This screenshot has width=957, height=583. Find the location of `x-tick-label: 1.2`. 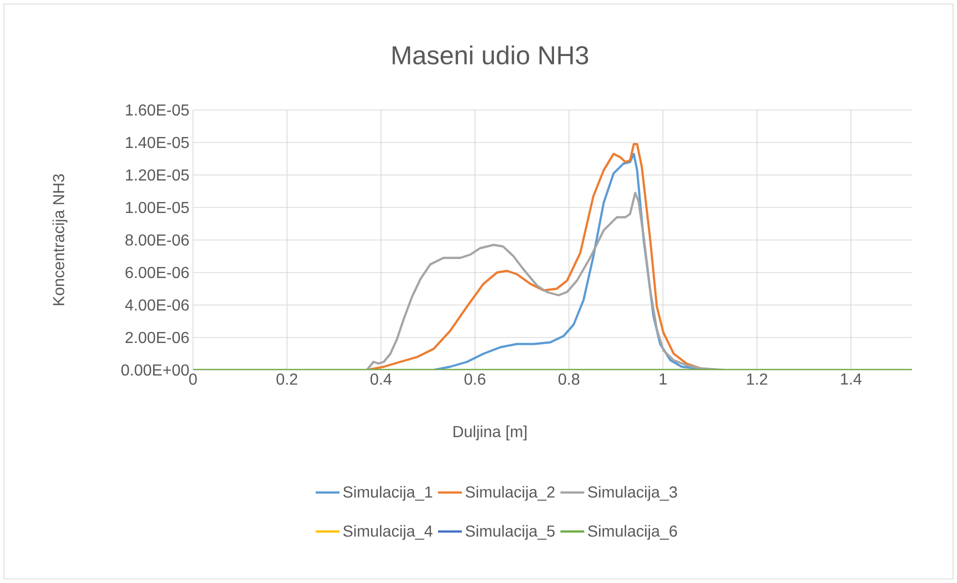

x-tick-label: 1.2 is located at coordinates (757, 379).